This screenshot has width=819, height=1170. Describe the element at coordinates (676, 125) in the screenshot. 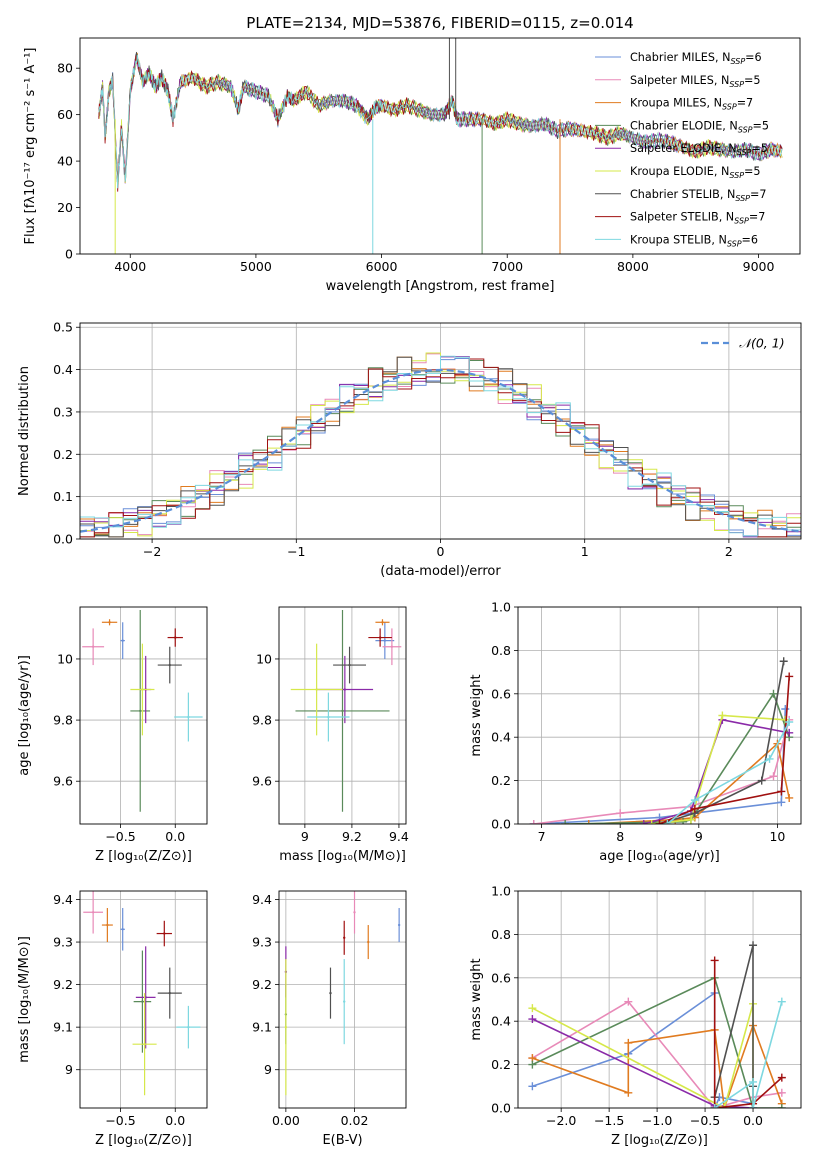

I see `legend-model-name: Chabrier ELODIE` at that location.